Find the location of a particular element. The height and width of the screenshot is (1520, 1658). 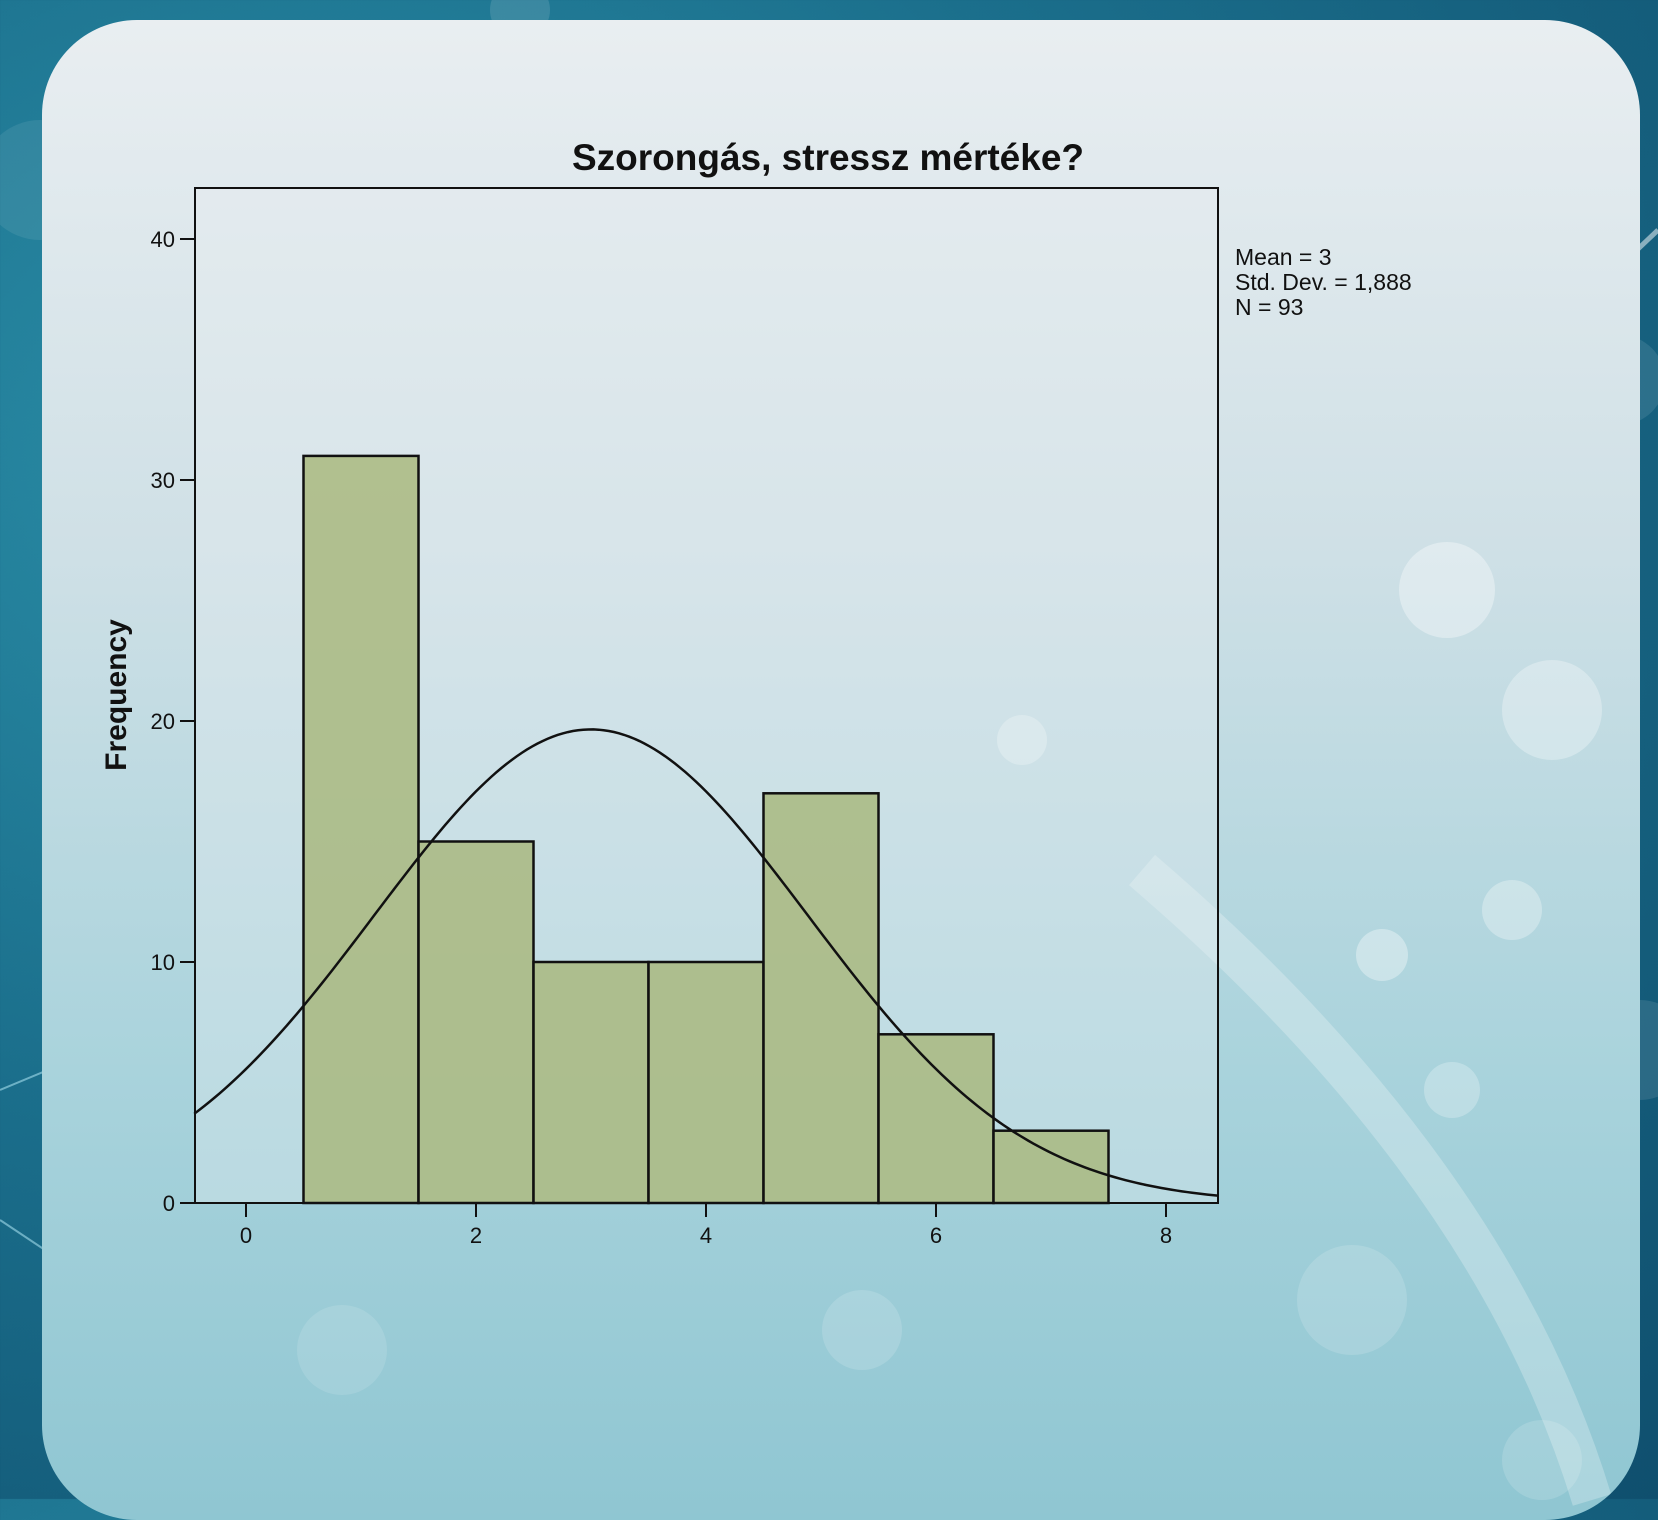

stats-legend: Mean = 3 Std. Dev. = 1,888 N = 93 is located at coordinates (1323, 282).